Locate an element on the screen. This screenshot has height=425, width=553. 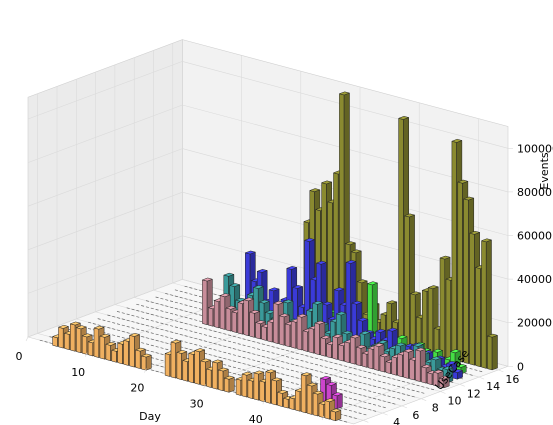
y-tick-label: 12 is located at coordinates (474, 393).